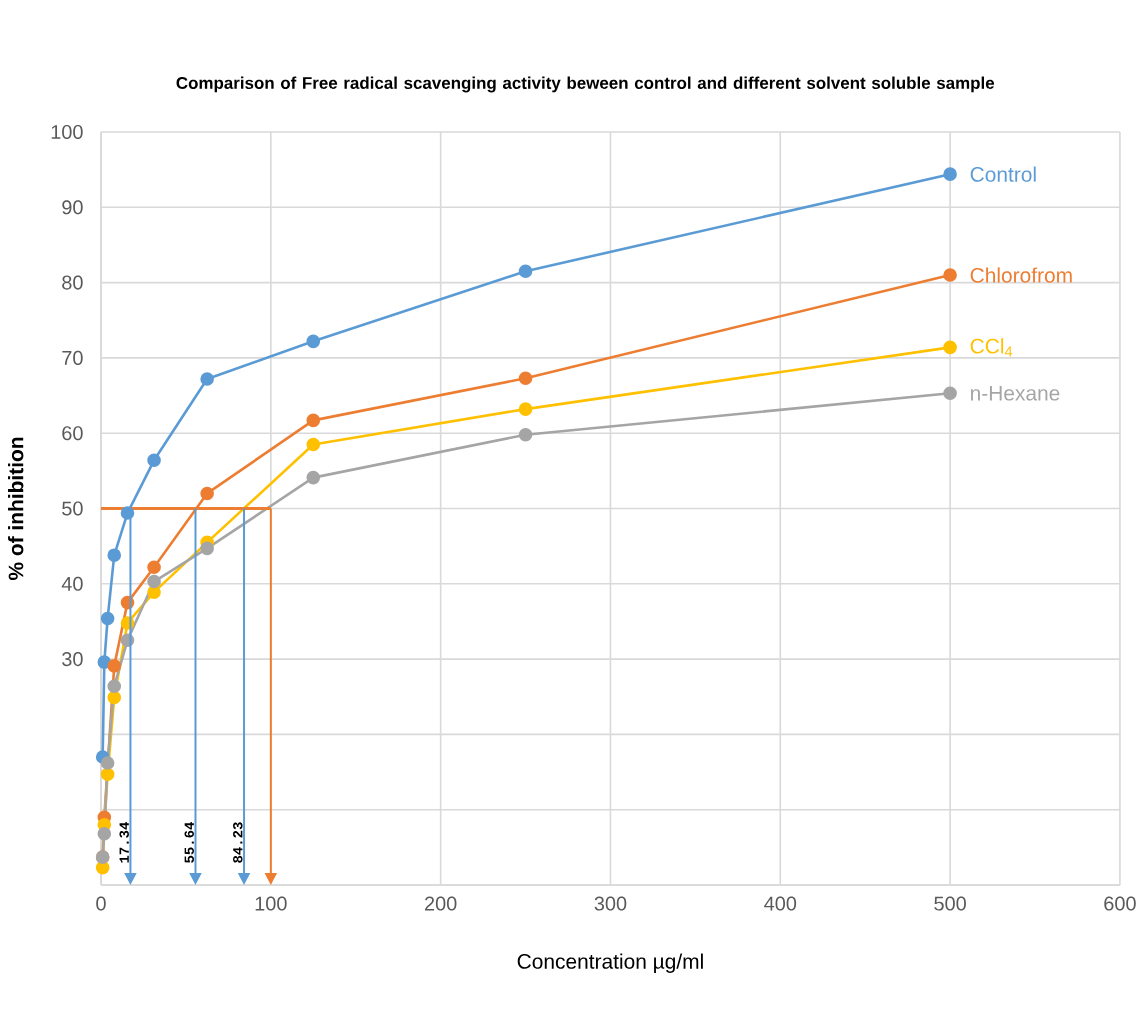 The width and height of the screenshot is (1144, 1022). I want to click on y-tick-label: 40, so click(72, 583).